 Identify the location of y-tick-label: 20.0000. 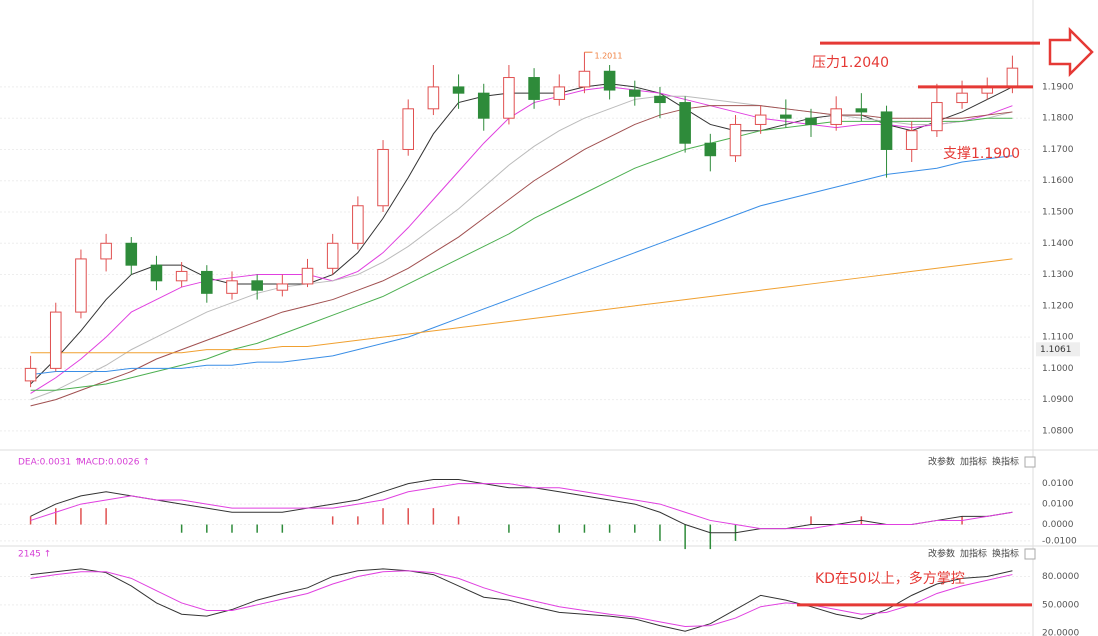
(1060, 632).